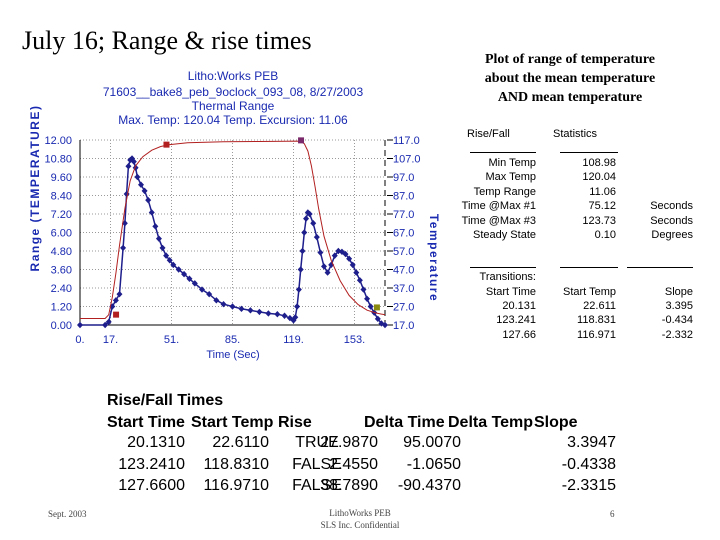  I want to click on table-header: Delta Time, so click(404, 422).